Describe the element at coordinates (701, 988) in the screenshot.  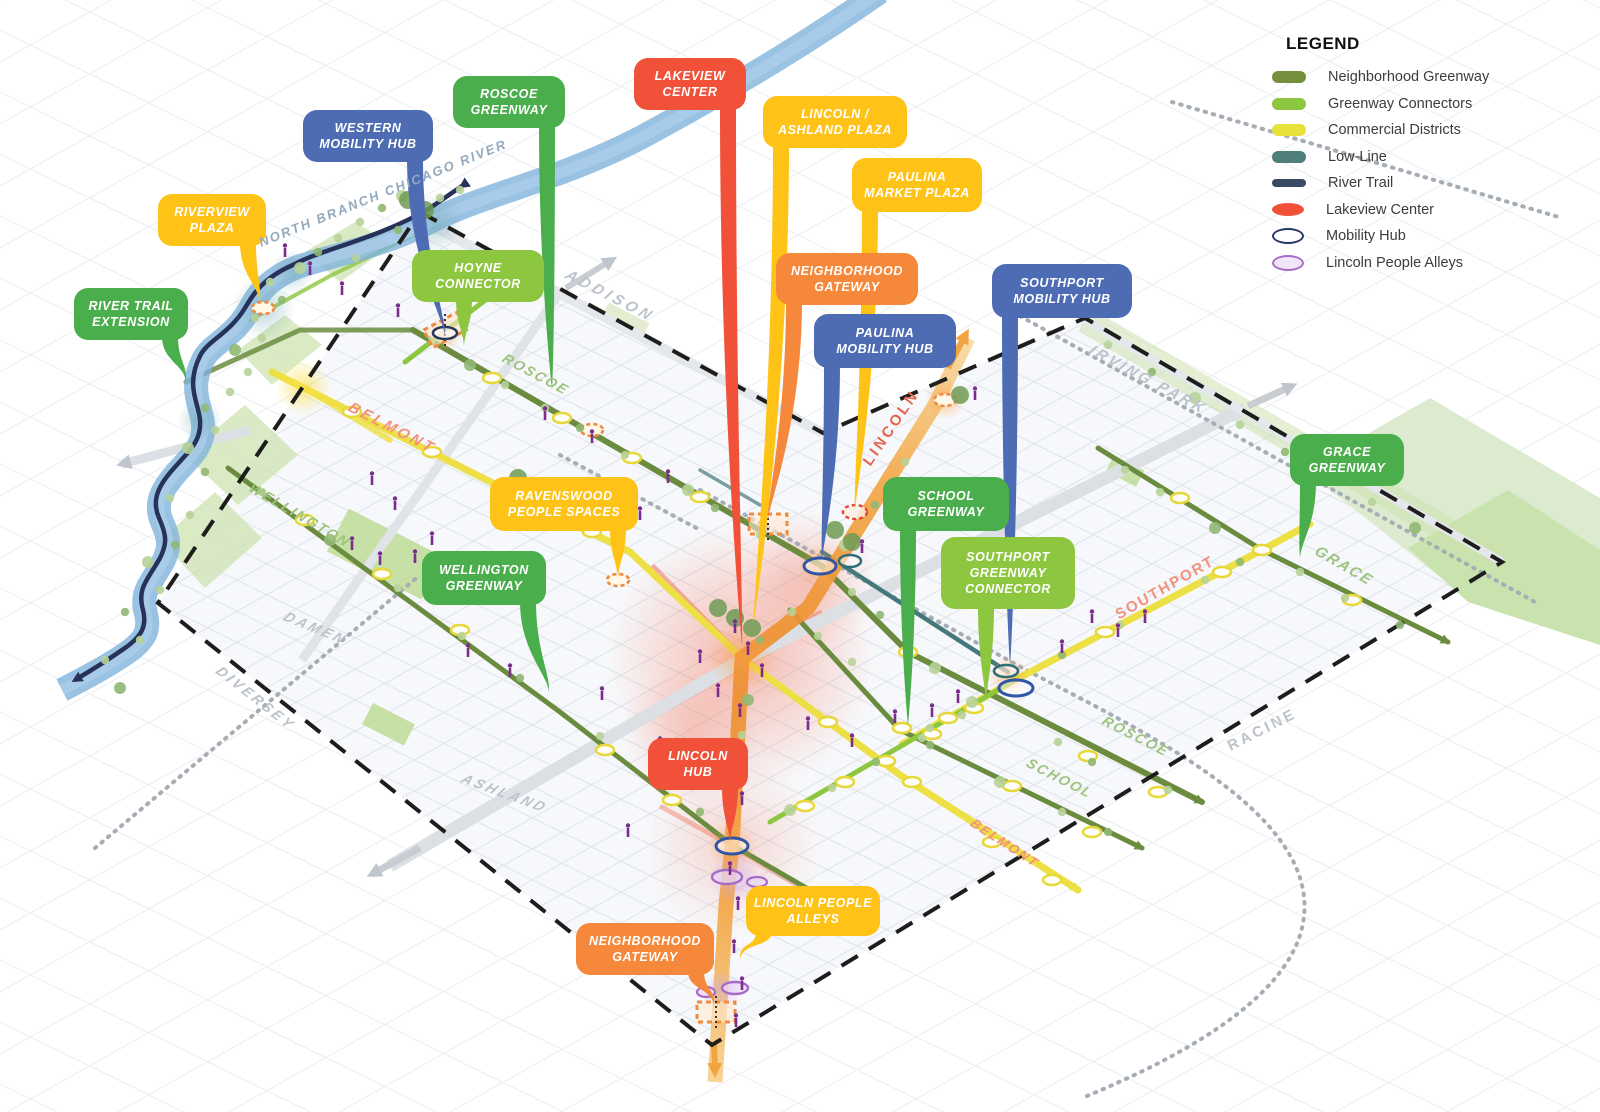
I see `callout-tail-neighborhood-gateway-south` at that location.